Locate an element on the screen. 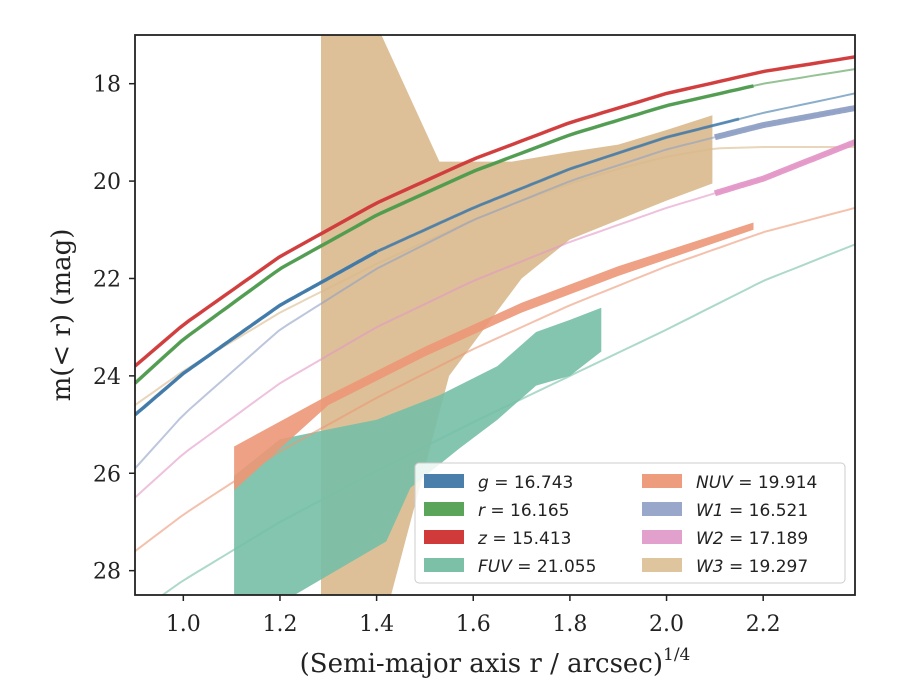  legend-label: g = 16.743 is located at coordinates (525, 483).